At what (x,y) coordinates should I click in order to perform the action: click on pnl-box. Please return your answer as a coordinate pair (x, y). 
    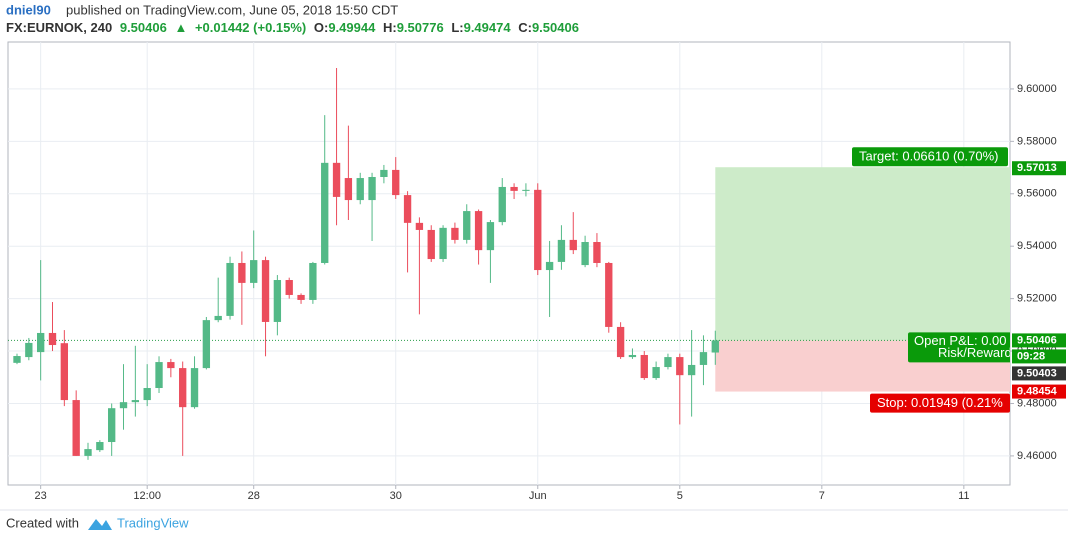
    Looking at the image, I should click on (959, 347).